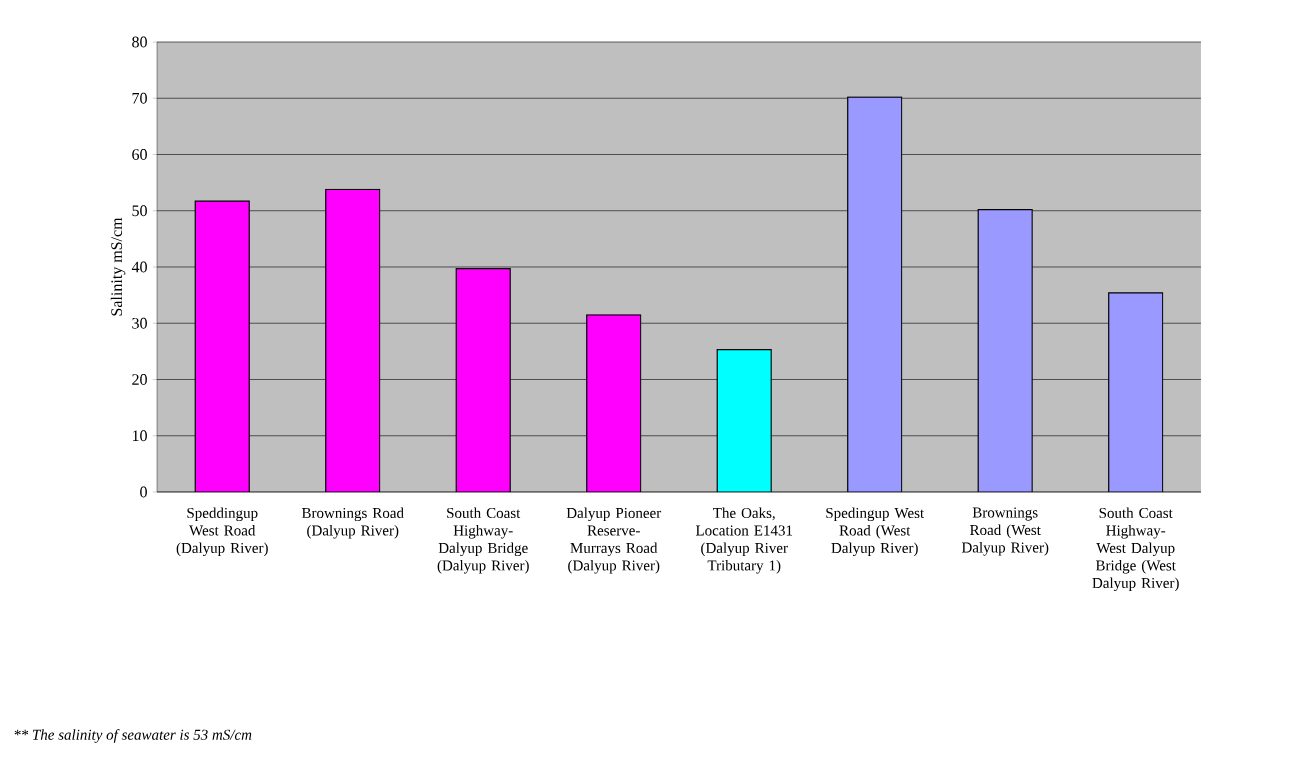 The width and height of the screenshot is (1289, 772). What do you see at coordinates (139, 379) in the screenshot?
I see `y-tick-label: 20` at bounding box center [139, 379].